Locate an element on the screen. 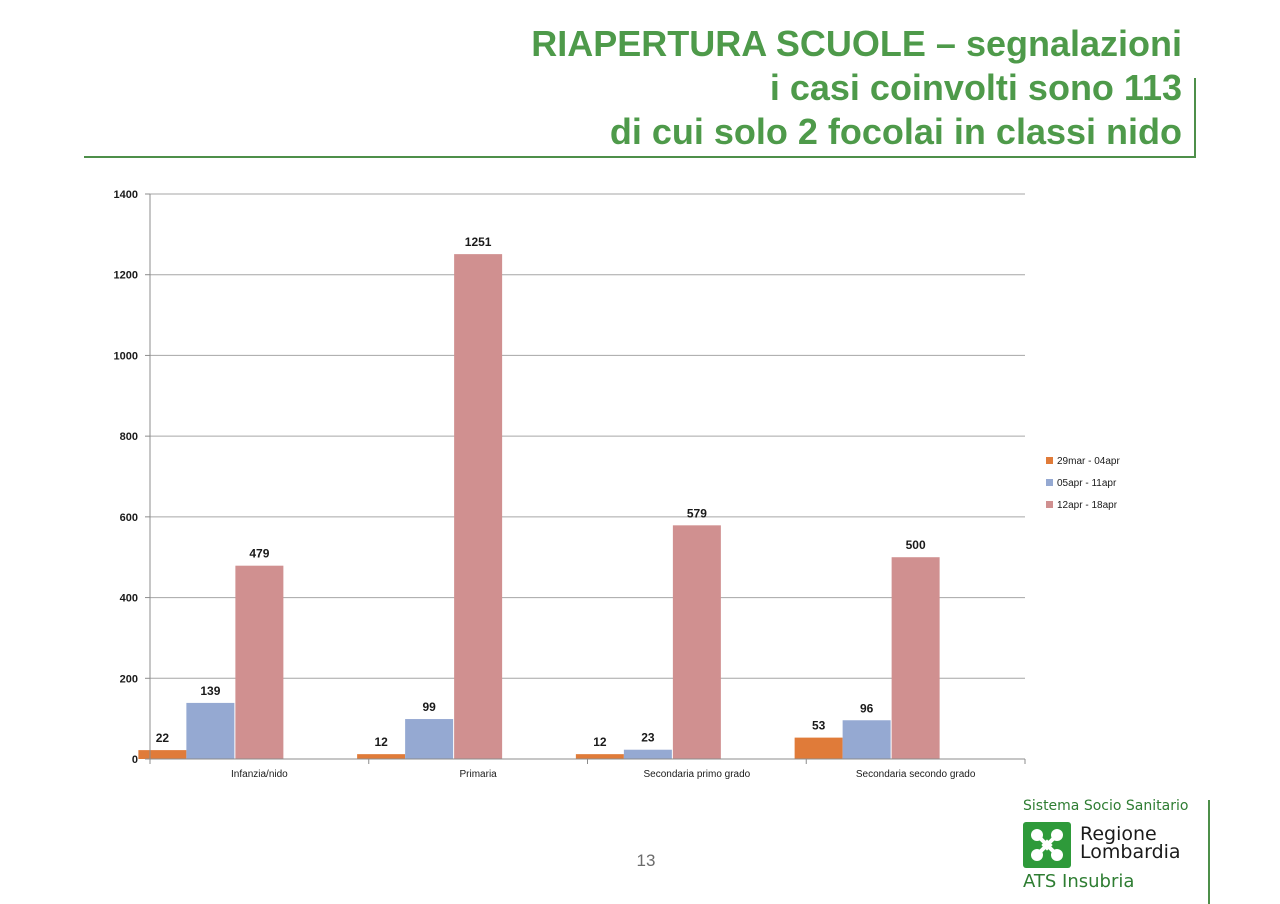 The image size is (1280, 904). x-tick-label: Infanzia/nido is located at coordinates (259, 774).